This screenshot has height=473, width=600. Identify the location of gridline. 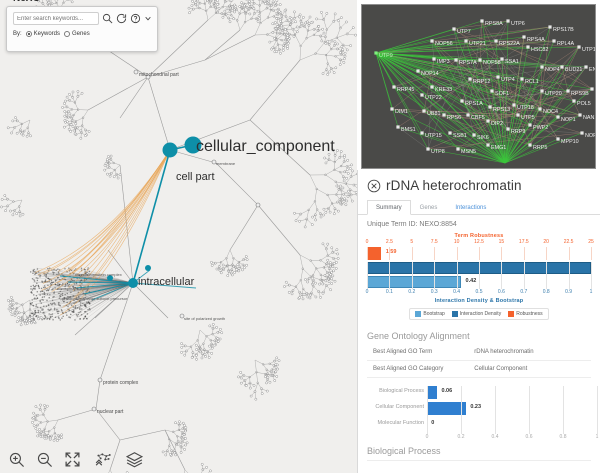
(495, 410).